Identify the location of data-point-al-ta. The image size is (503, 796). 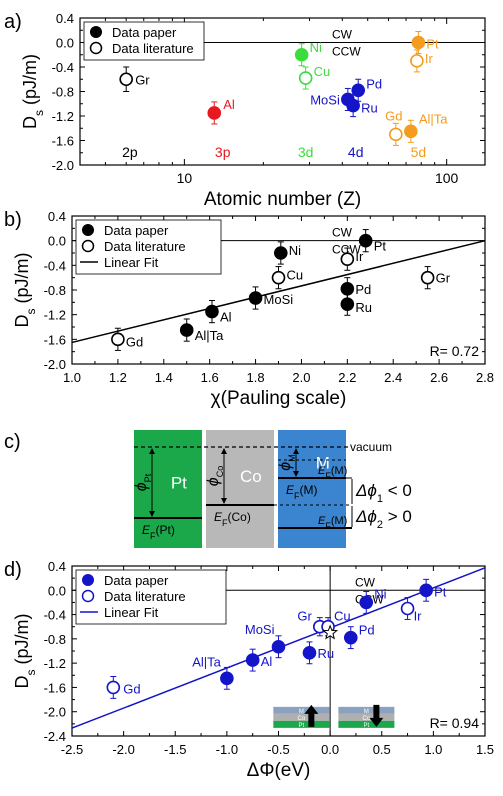
(186, 330).